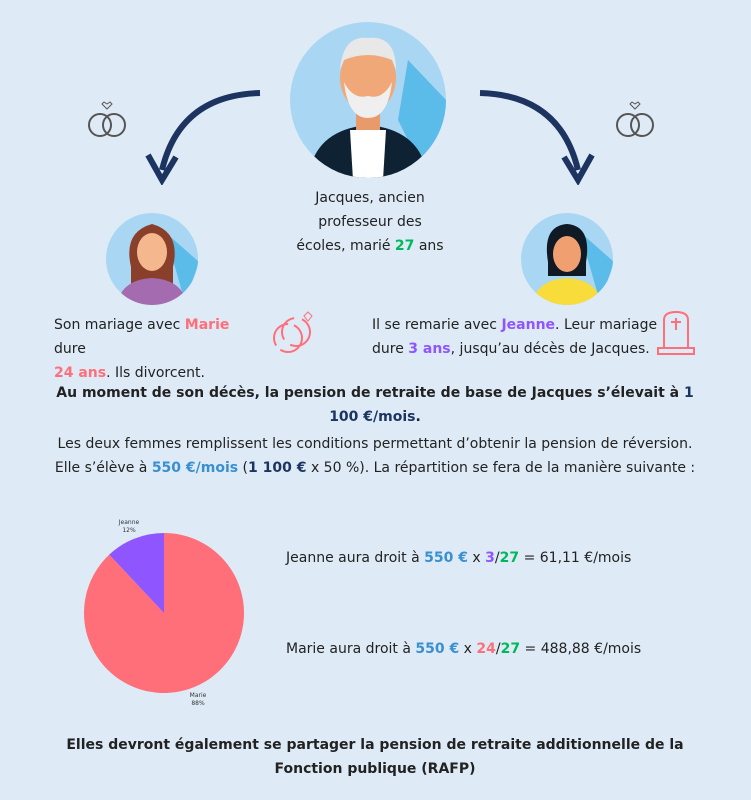 The image size is (751, 800). Describe the element at coordinates (606, 325) in the screenshot. I see `text: . Leur mariage` at that location.